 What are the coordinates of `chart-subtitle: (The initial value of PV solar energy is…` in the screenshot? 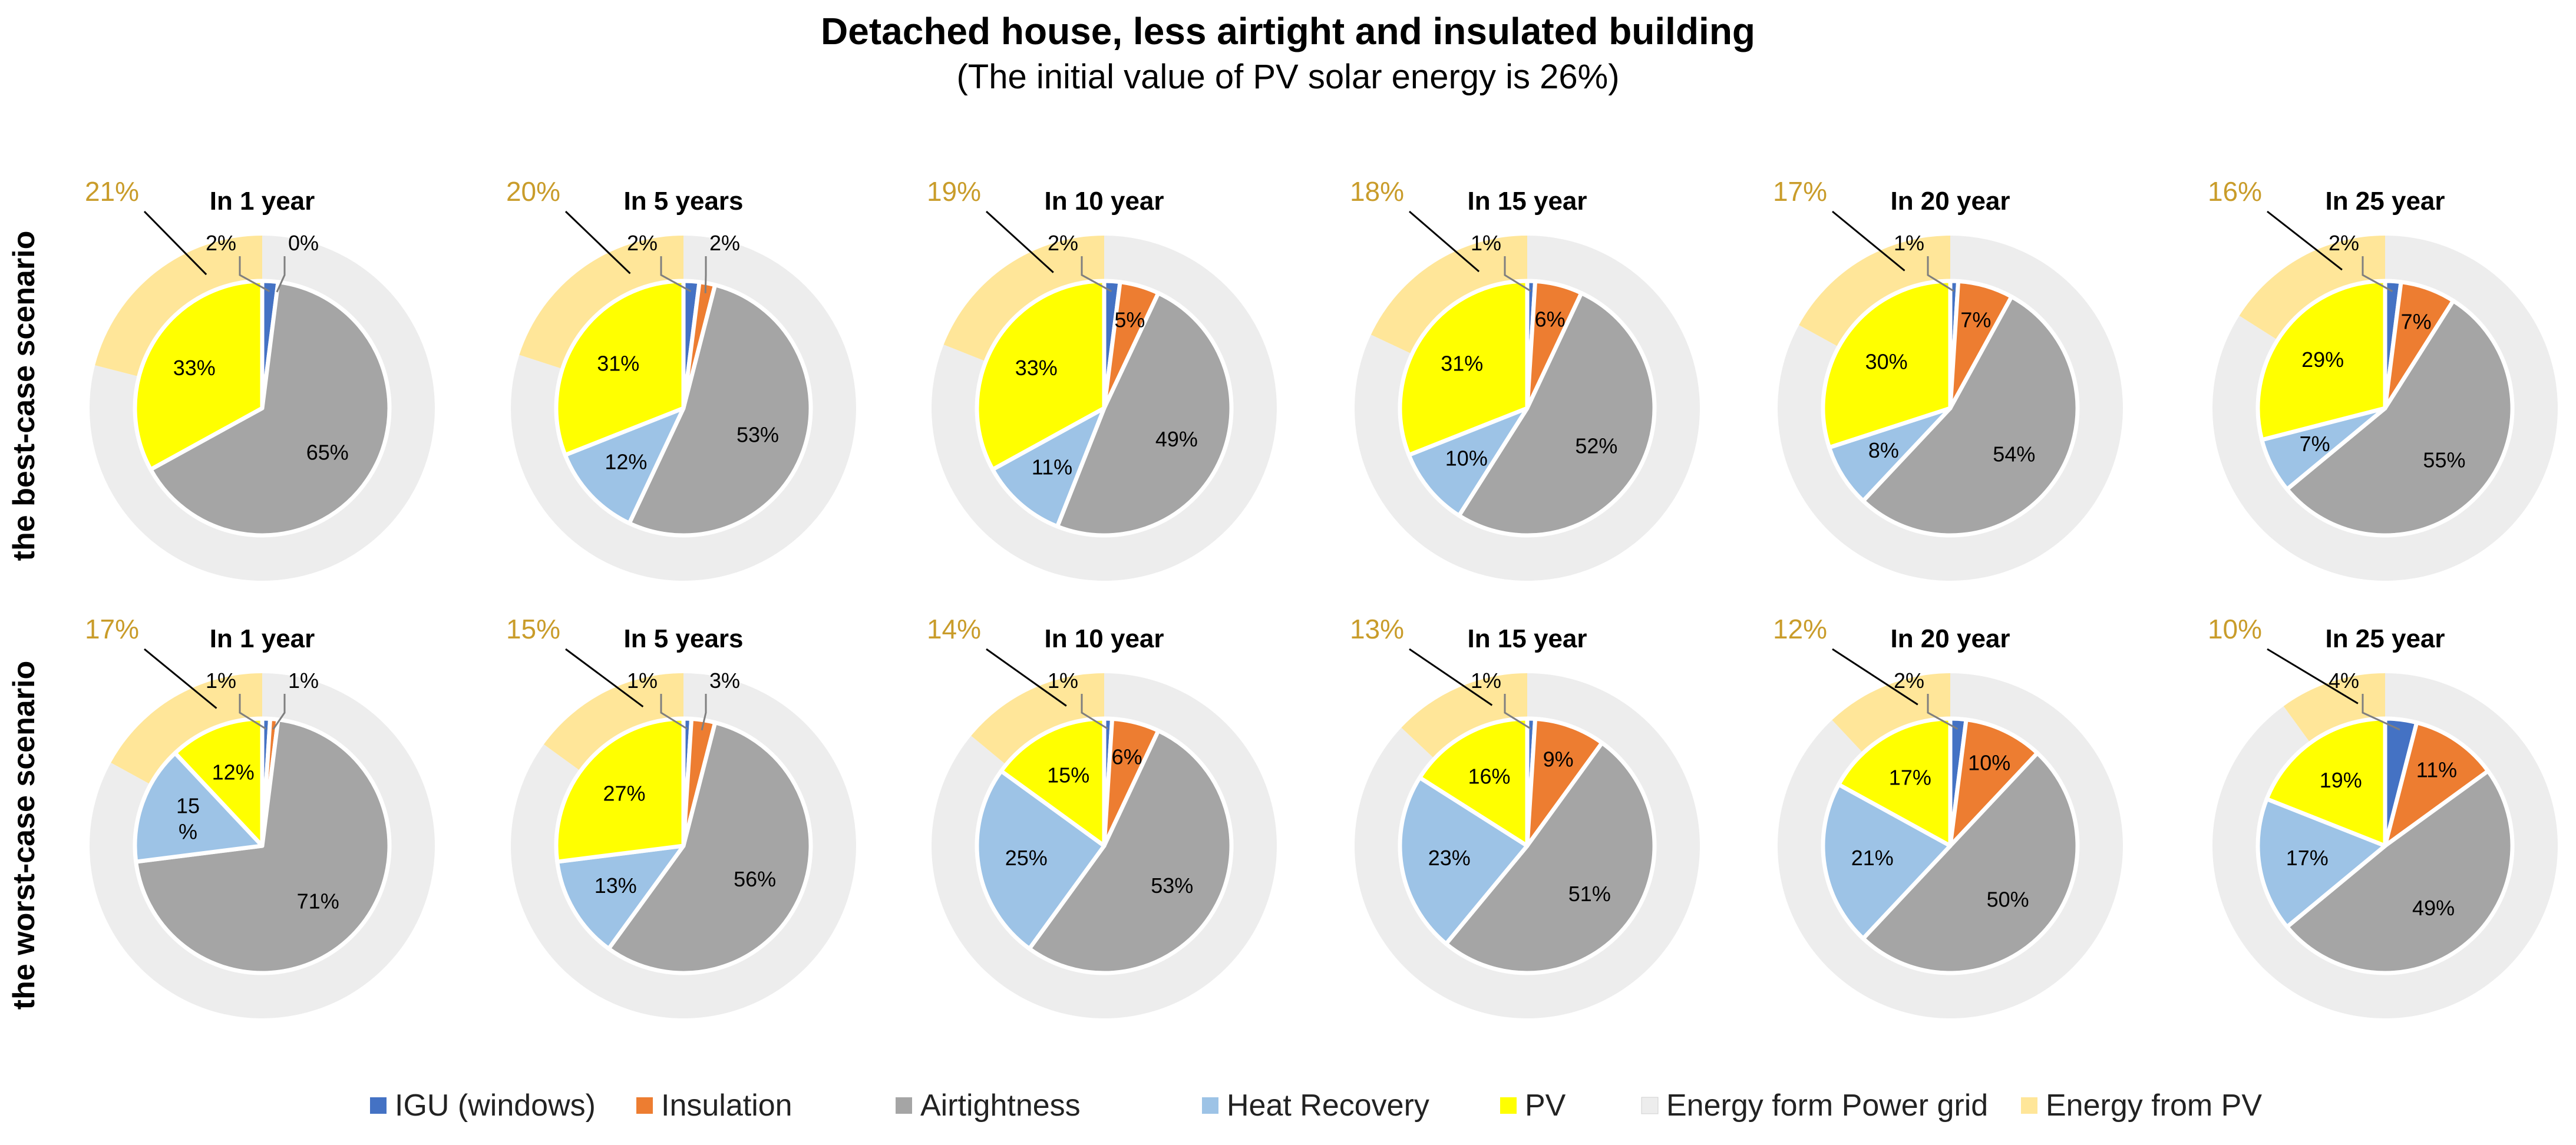 It's located at (1287, 77).